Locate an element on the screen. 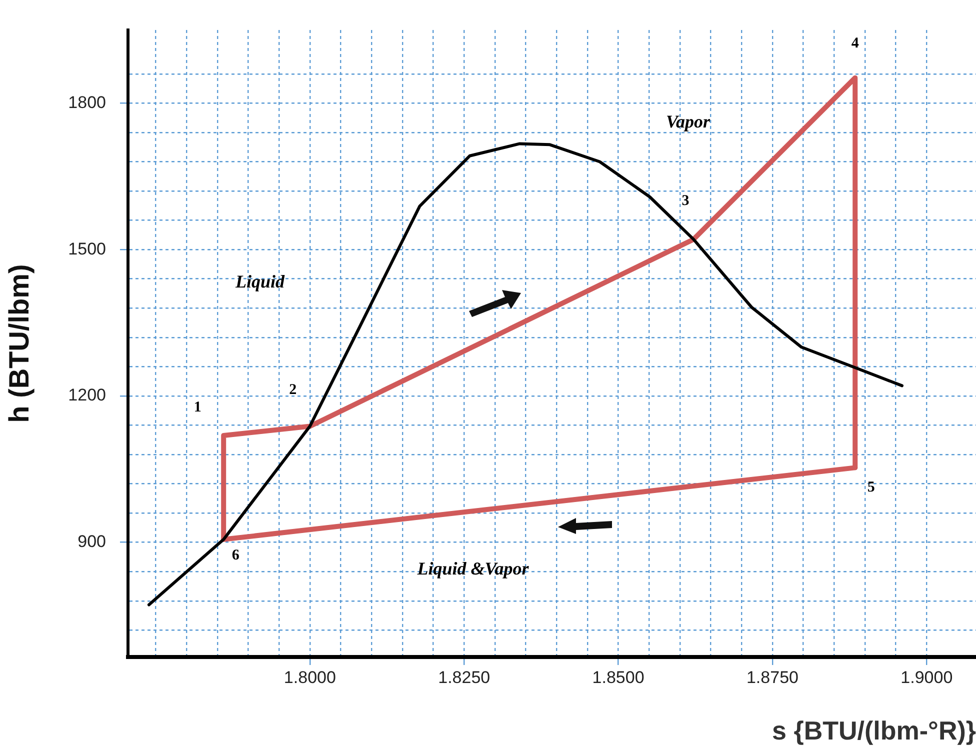  annotation: Vapor is located at coordinates (689, 122).